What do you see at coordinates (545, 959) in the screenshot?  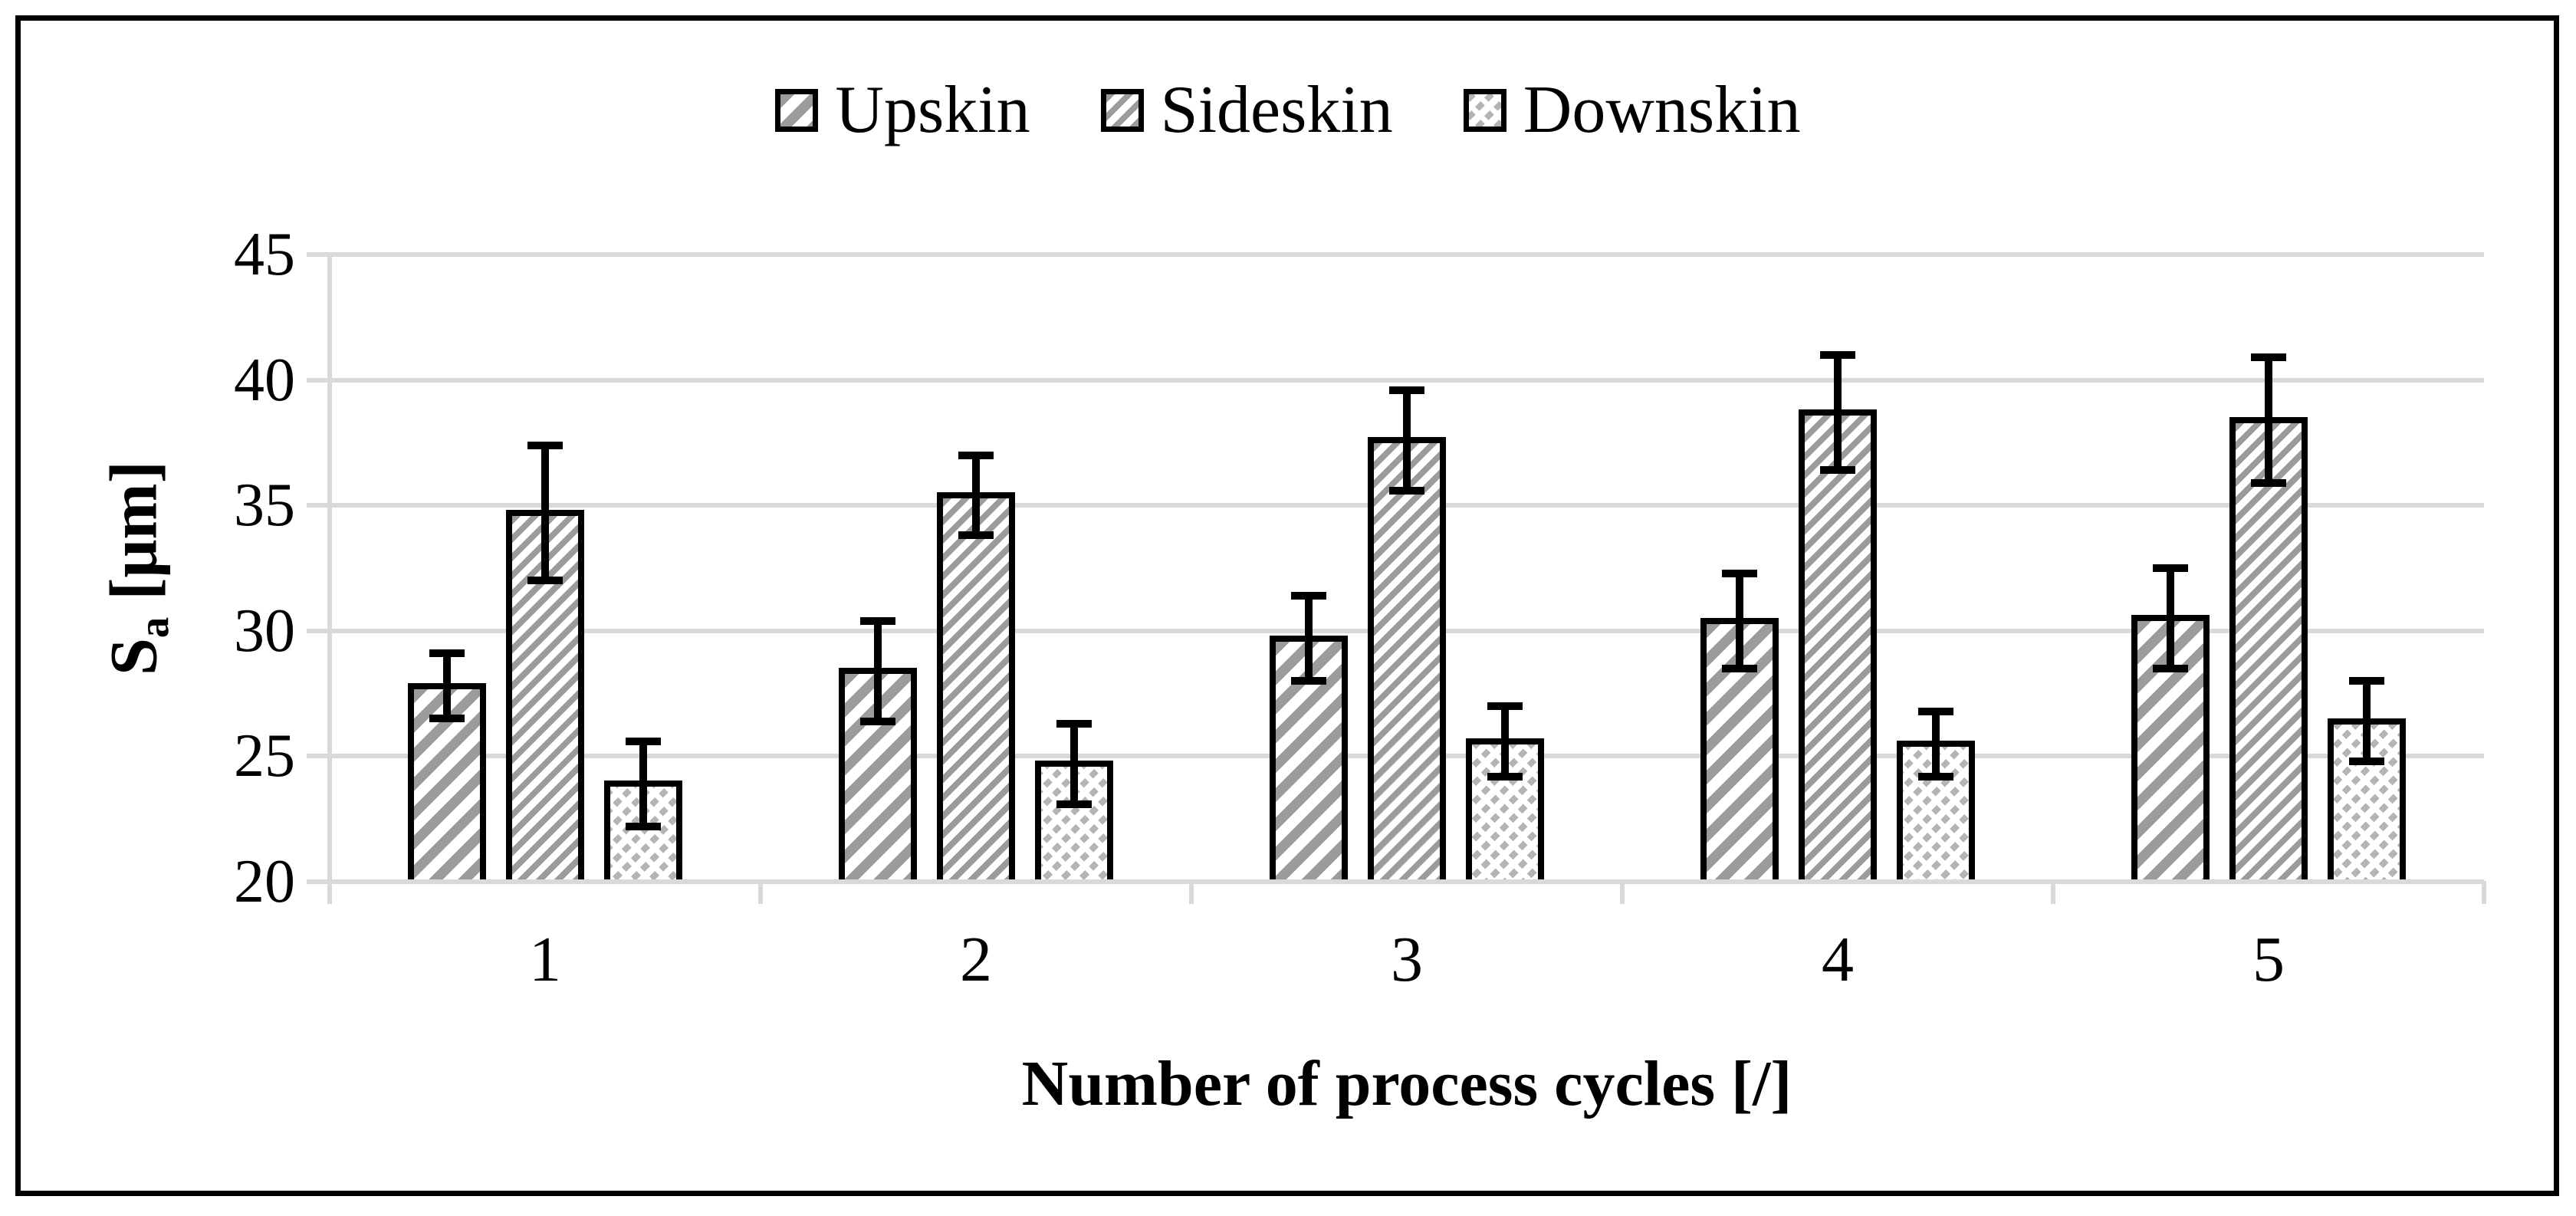 I see `x-category-label-1: 1` at bounding box center [545, 959].